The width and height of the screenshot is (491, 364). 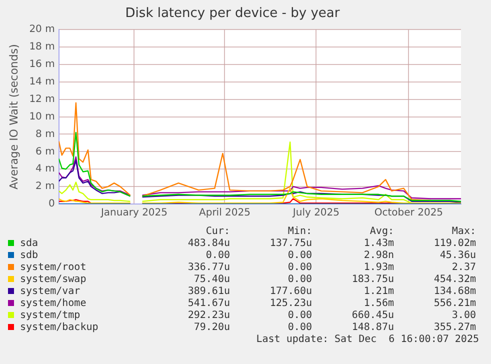 I want to click on text: Min:, so click(x=299, y=232).